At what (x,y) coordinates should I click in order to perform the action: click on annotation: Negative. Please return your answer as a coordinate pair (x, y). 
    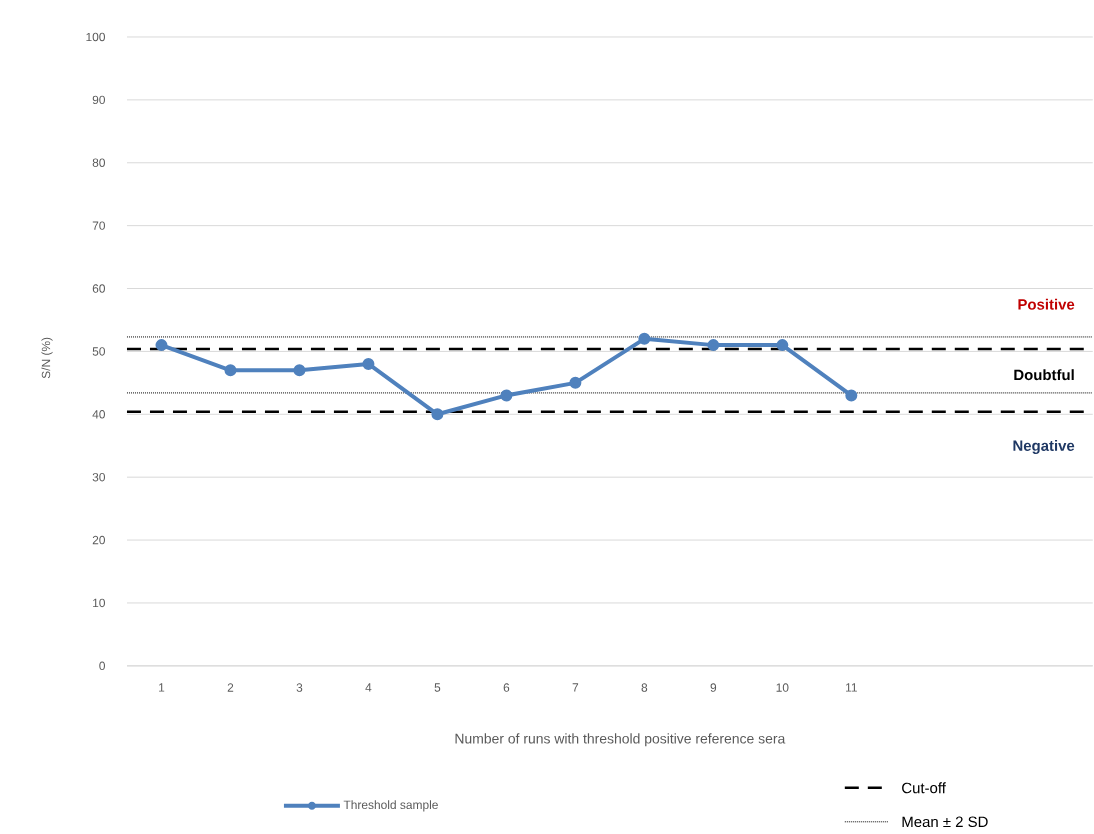
    Looking at the image, I should click on (1044, 447).